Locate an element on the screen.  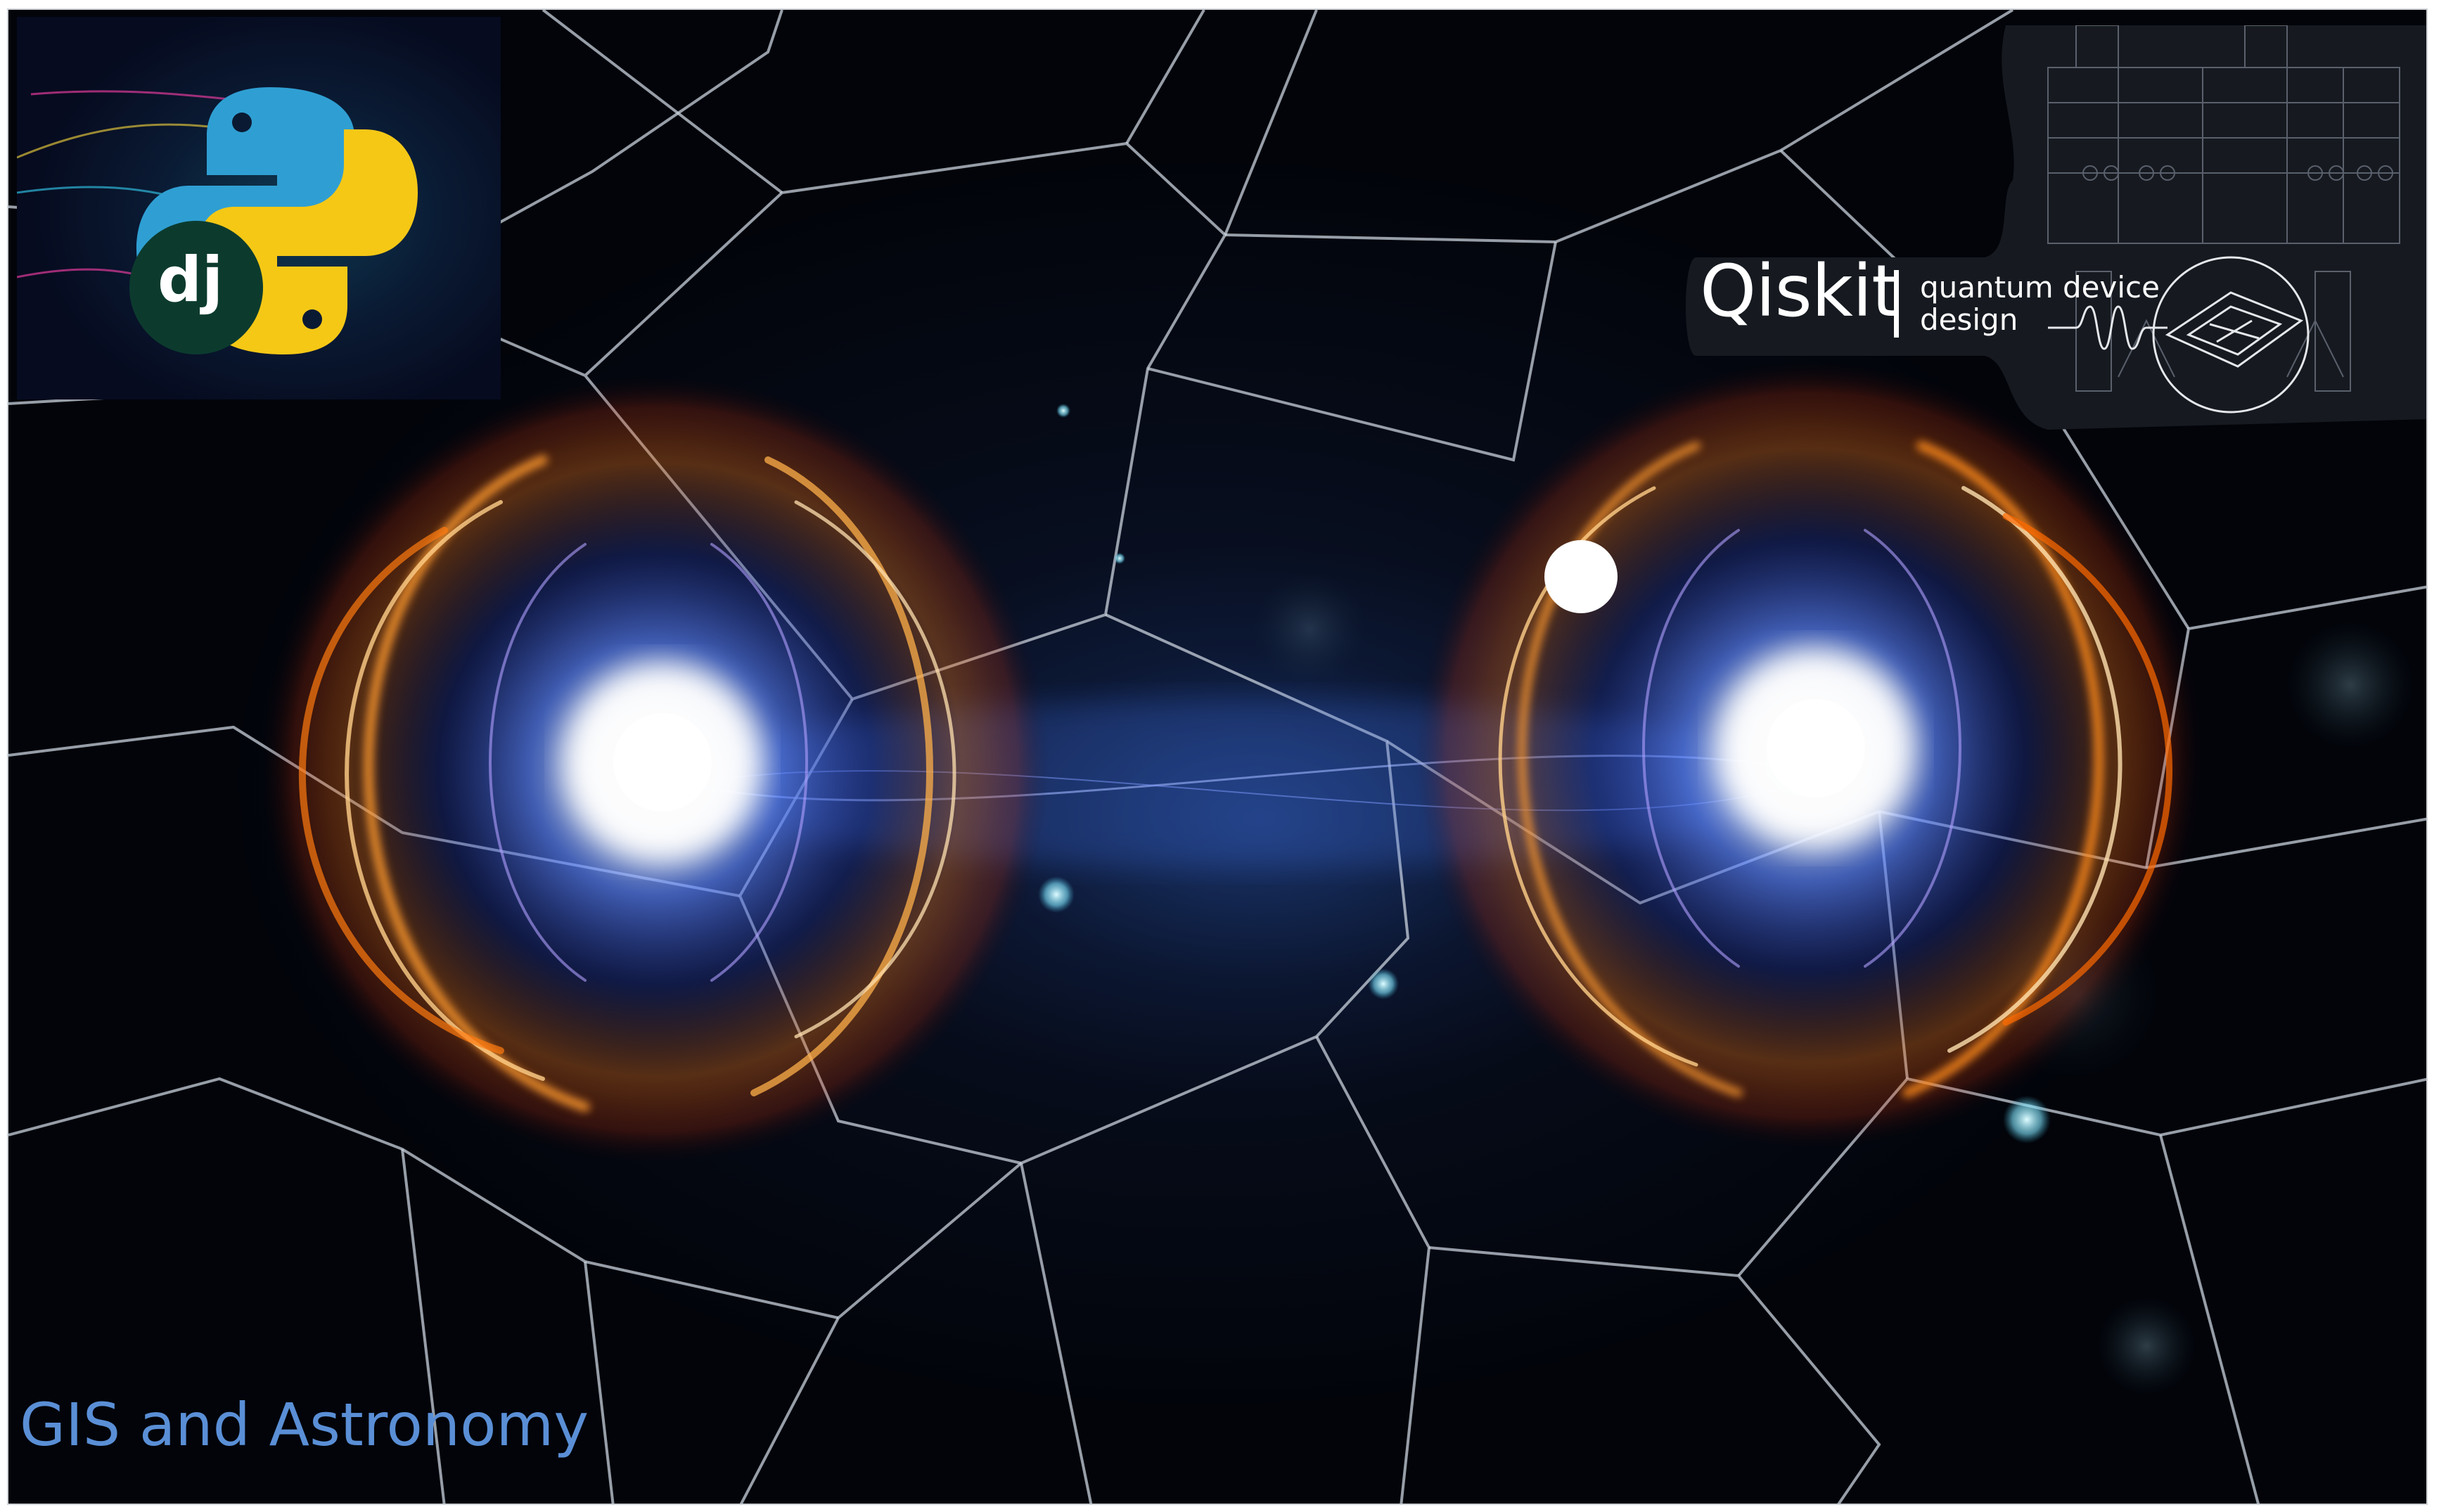
python-django-logo-tile: dj is located at coordinates (259, 208).